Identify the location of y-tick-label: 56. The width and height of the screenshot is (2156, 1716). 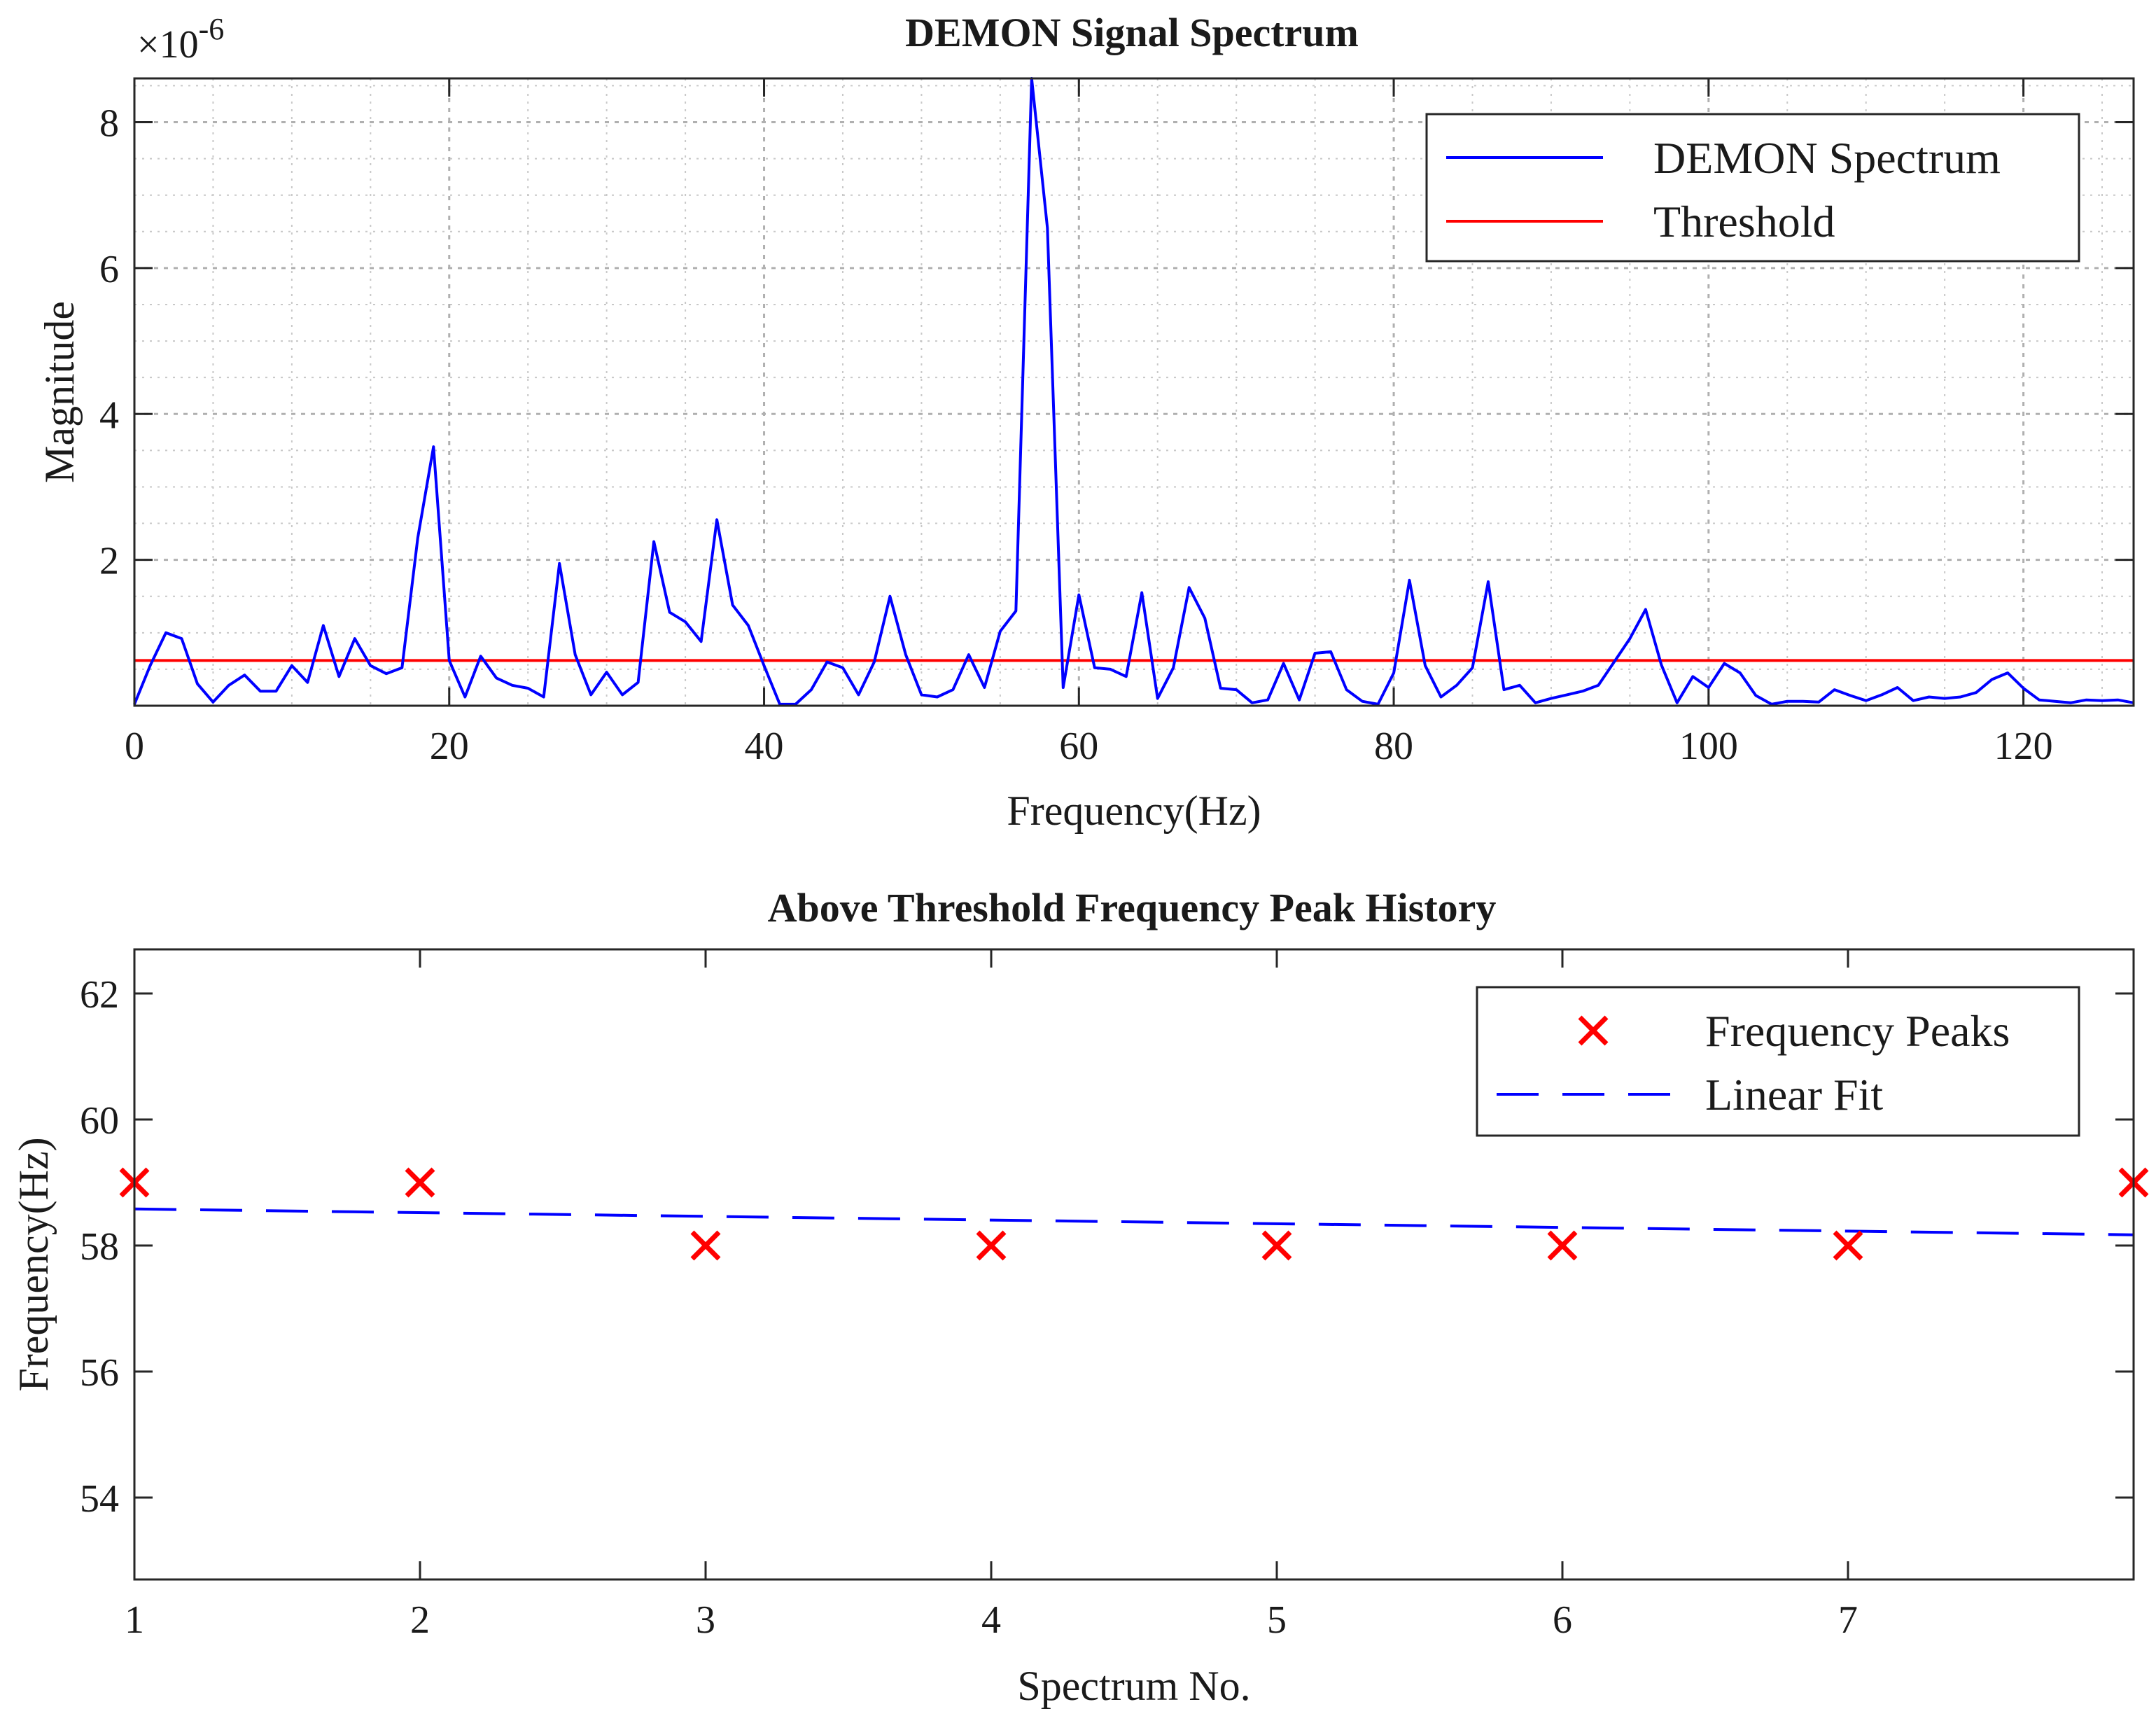
(99, 1373).